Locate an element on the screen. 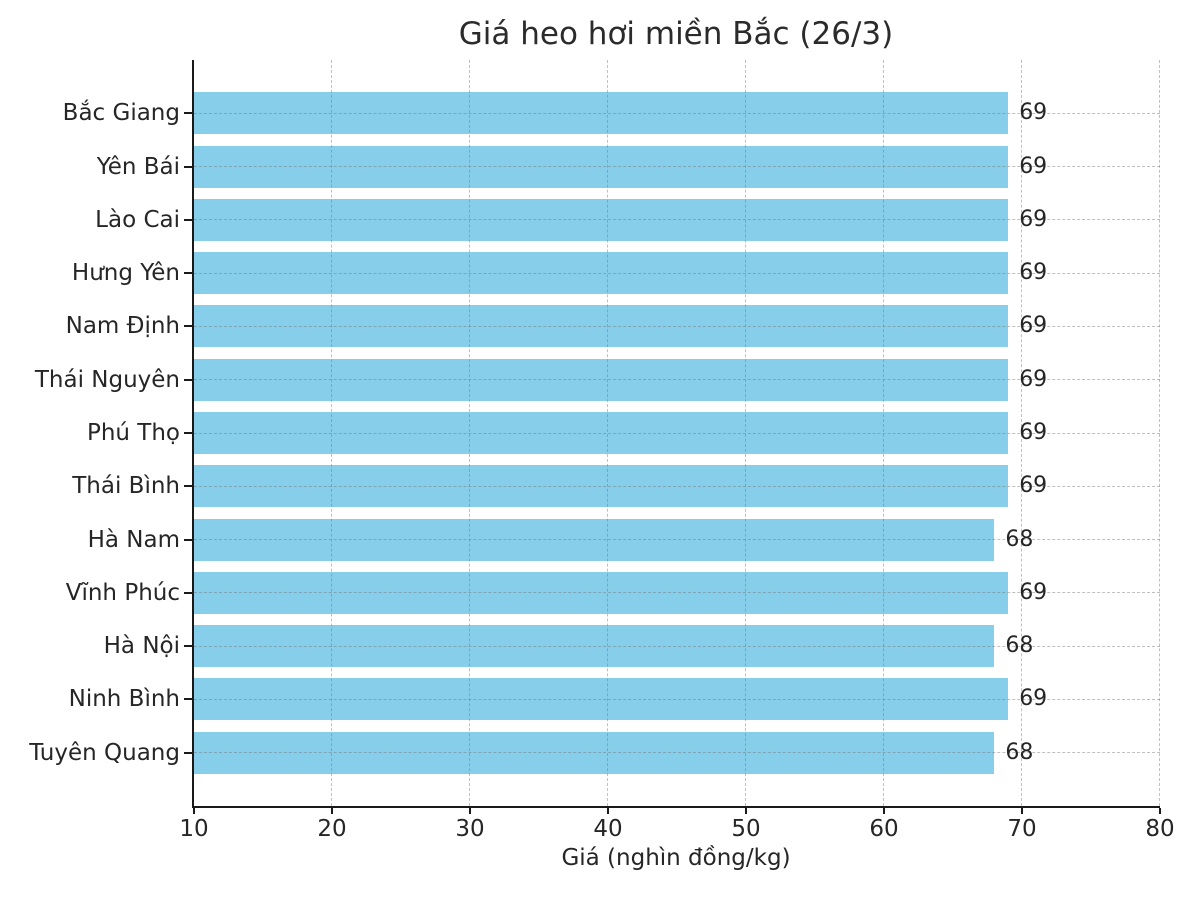 This screenshot has width=1200, height=900. y-tick-label: Thái Nguyên is located at coordinates (107, 379).